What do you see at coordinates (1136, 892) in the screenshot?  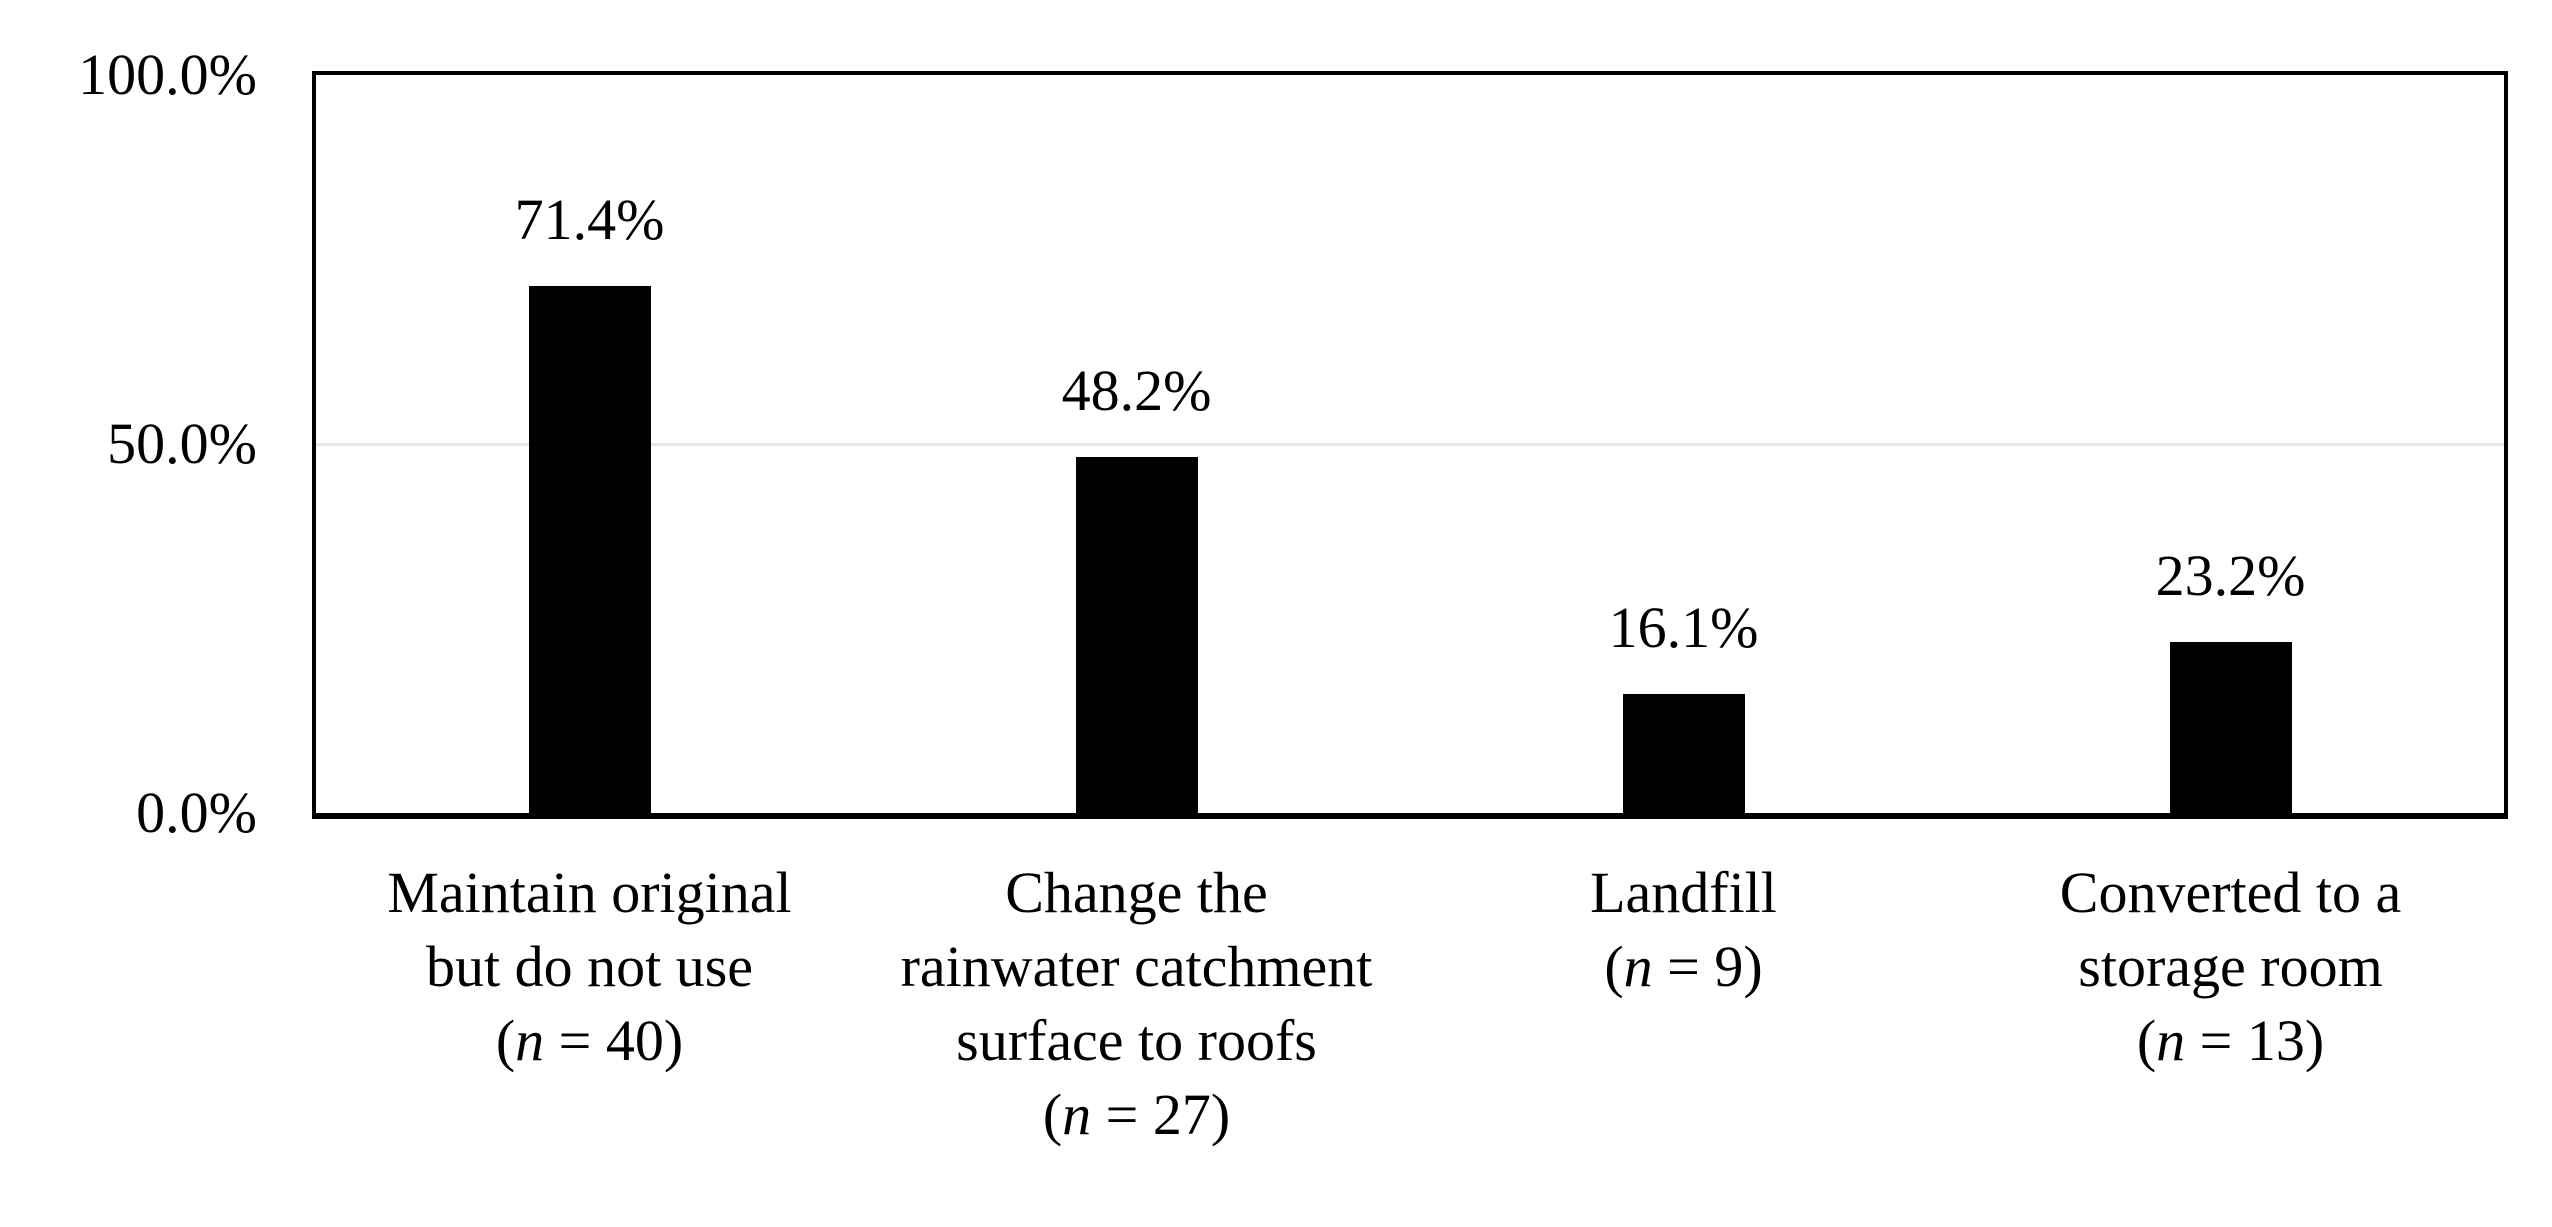 I see `category-label-line: Change the` at bounding box center [1136, 892].